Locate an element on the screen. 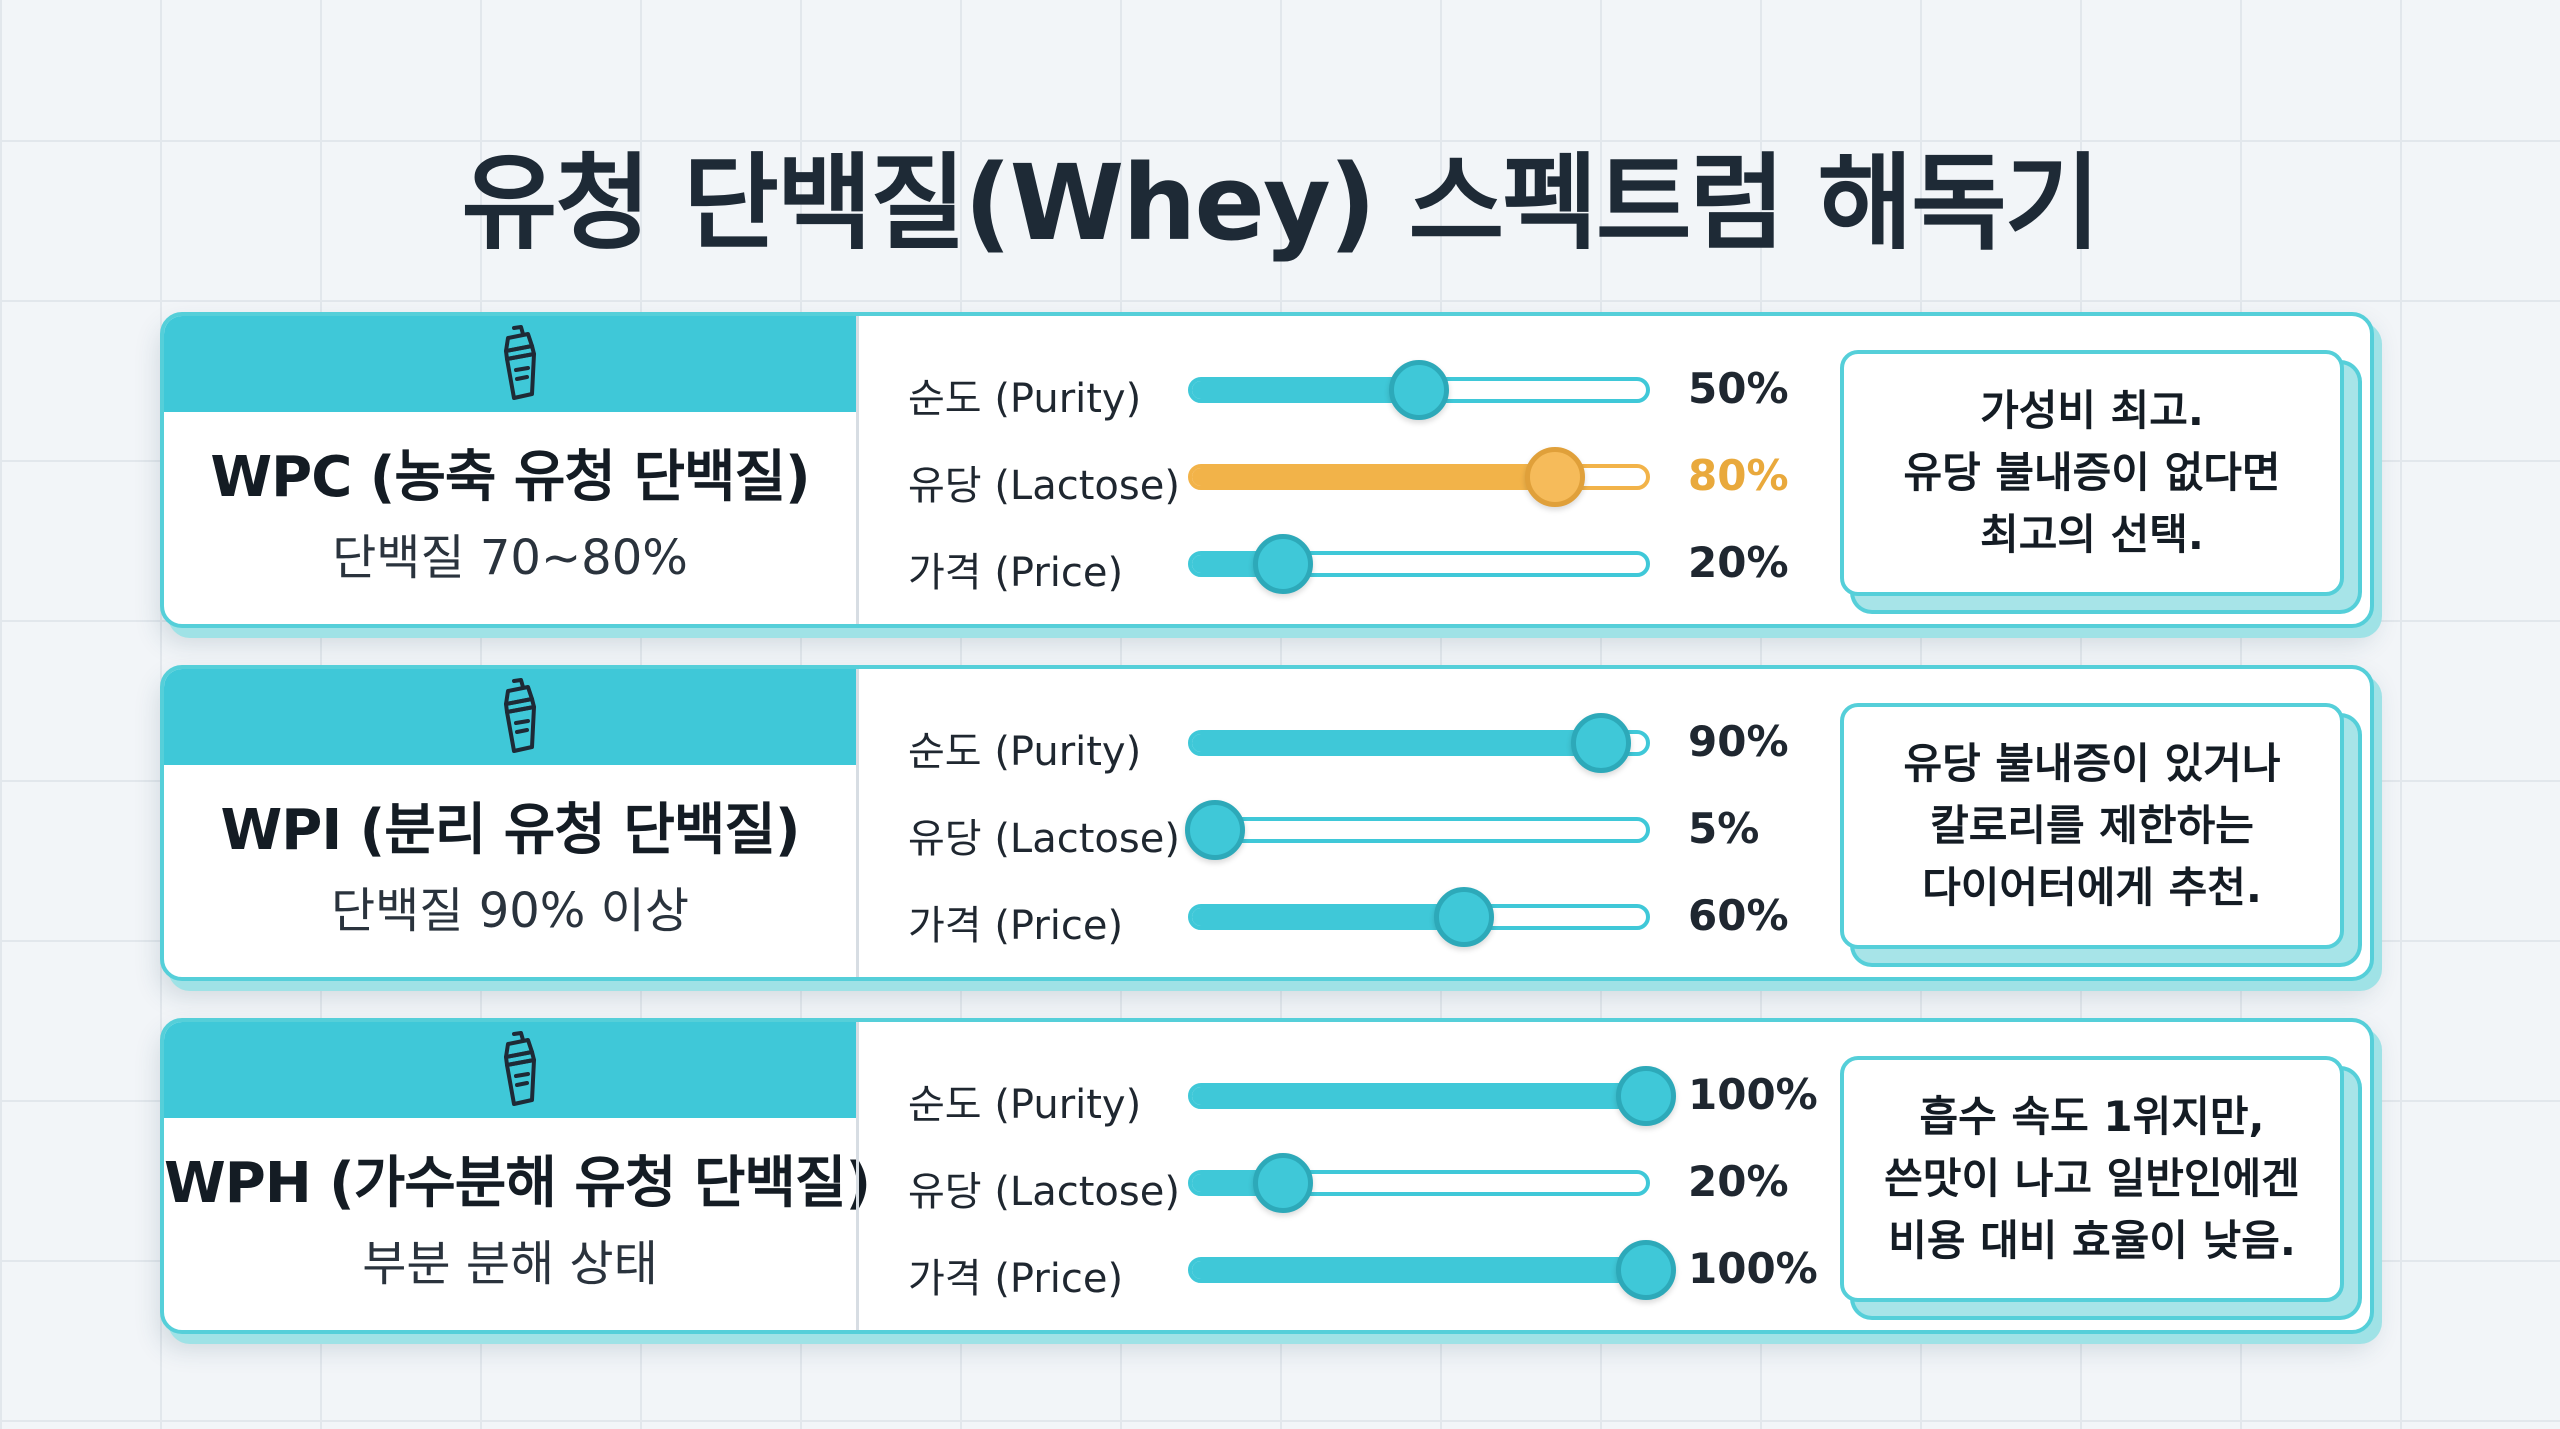 This screenshot has width=2560, height=1429. lactose-fill is located at coordinates (1374, 477).